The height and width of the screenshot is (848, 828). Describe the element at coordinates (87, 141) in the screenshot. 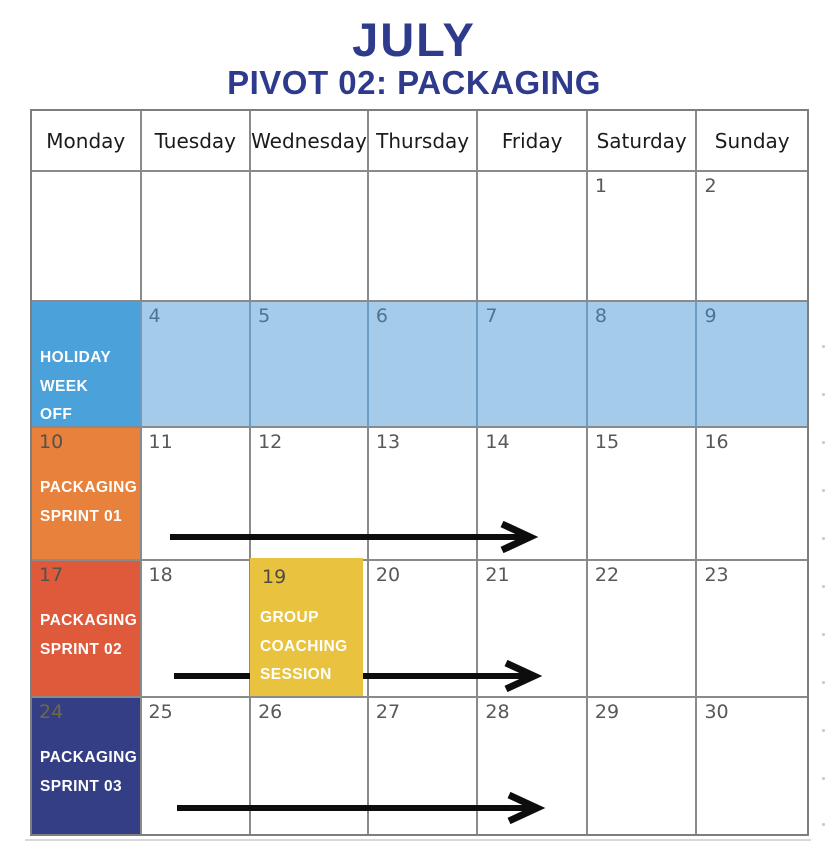

I see `day-header-monday: Monday` at that location.